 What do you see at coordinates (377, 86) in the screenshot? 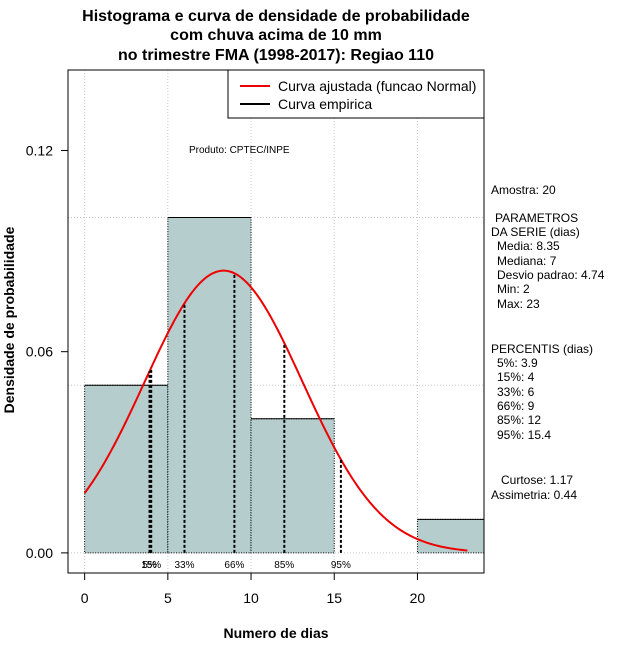
I see `legend-label-normal: Curva ajustada (funcao Normal)` at bounding box center [377, 86].